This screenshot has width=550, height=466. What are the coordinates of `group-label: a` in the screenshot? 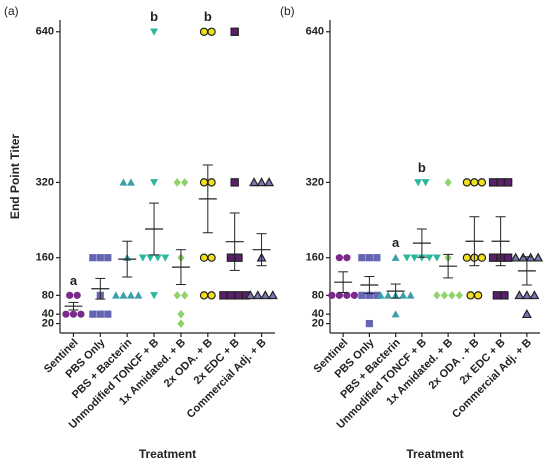 It's located at (396, 242).